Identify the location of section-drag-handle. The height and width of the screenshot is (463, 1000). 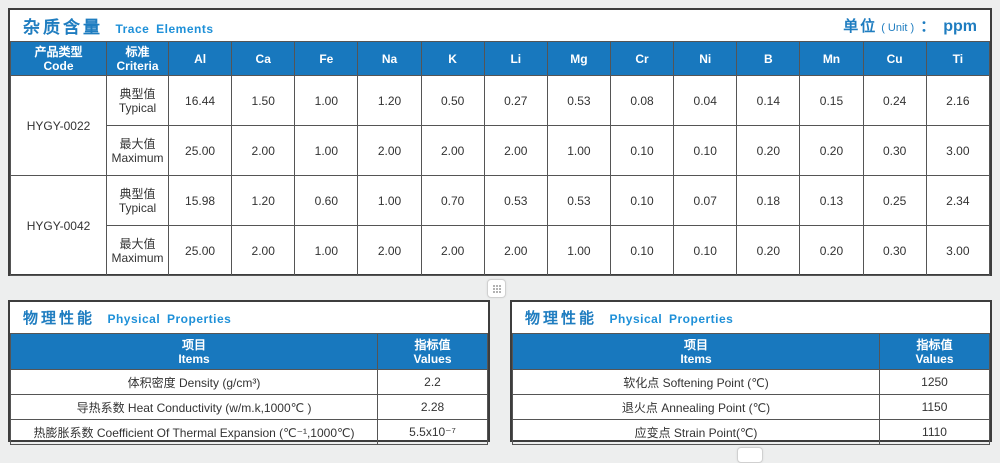
(496, 288).